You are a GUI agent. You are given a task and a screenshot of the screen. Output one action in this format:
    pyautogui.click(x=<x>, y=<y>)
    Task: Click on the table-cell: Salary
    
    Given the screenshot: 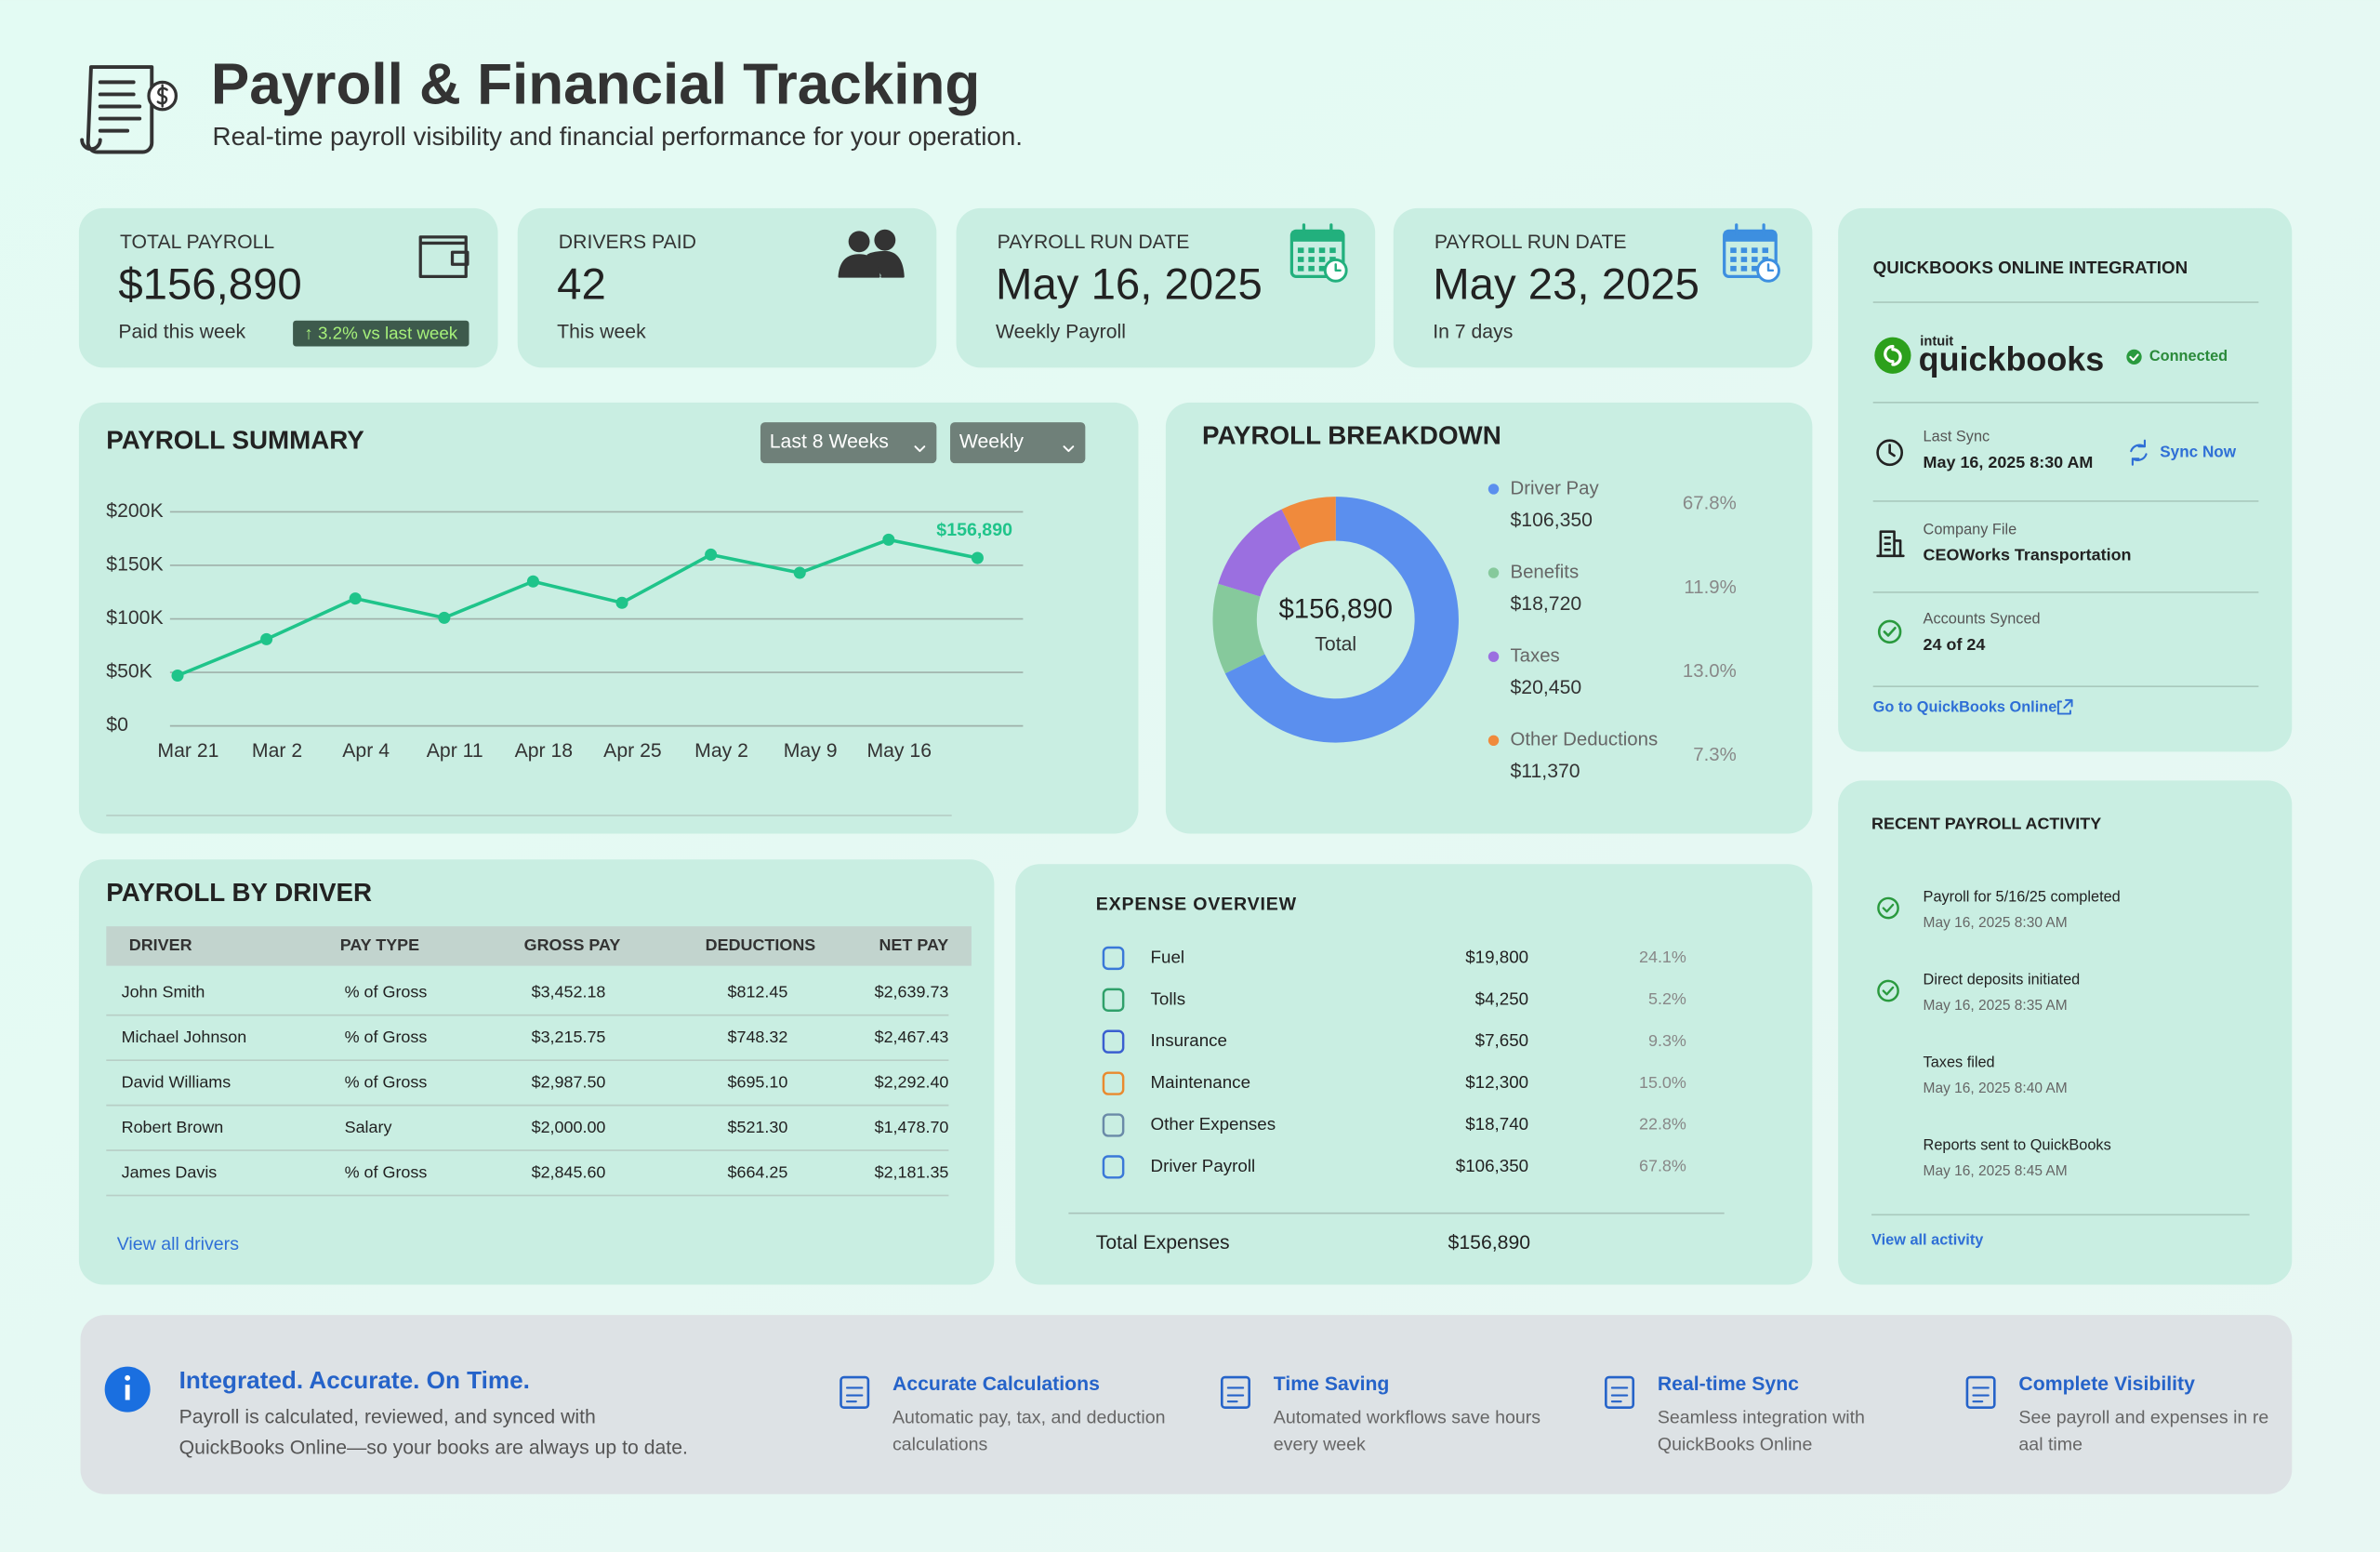 What is the action you would take?
    pyautogui.click(x=368, y=1127)
    